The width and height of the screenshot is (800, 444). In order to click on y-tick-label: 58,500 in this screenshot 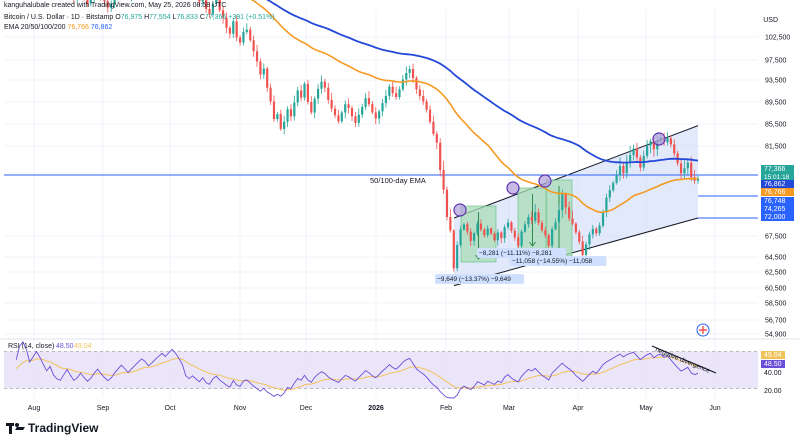, I will do `click(776, 304)`.